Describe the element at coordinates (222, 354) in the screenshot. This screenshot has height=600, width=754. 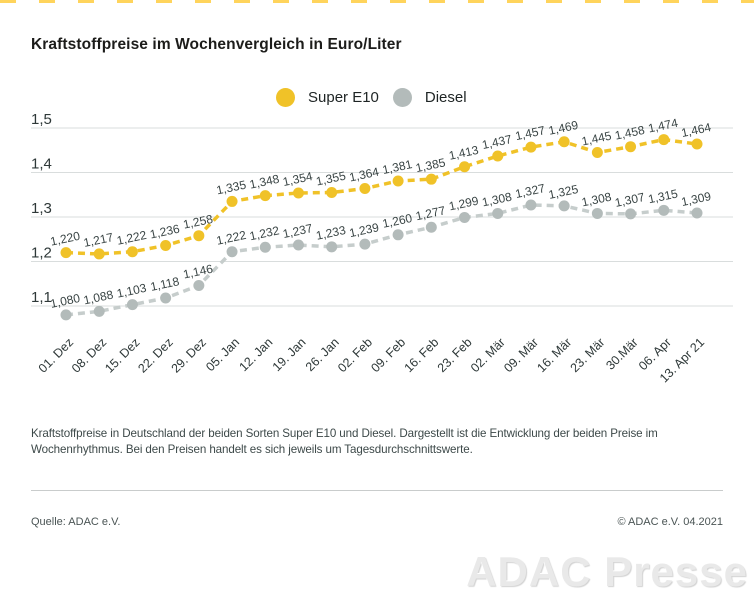
I see `x-tick-label: 05. Jan` at that location.